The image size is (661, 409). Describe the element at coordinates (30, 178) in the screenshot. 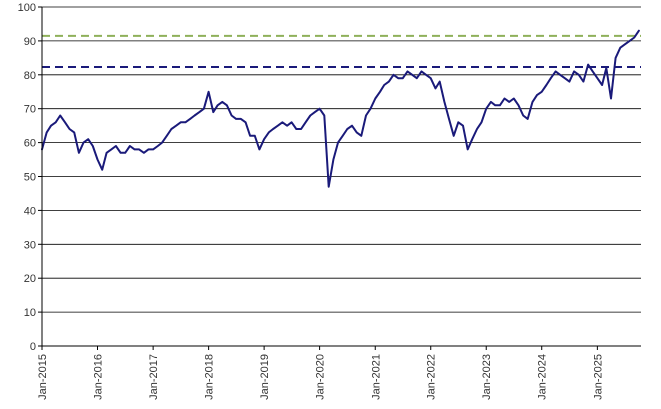

I see `y-tick-label-50: 50` at that location.